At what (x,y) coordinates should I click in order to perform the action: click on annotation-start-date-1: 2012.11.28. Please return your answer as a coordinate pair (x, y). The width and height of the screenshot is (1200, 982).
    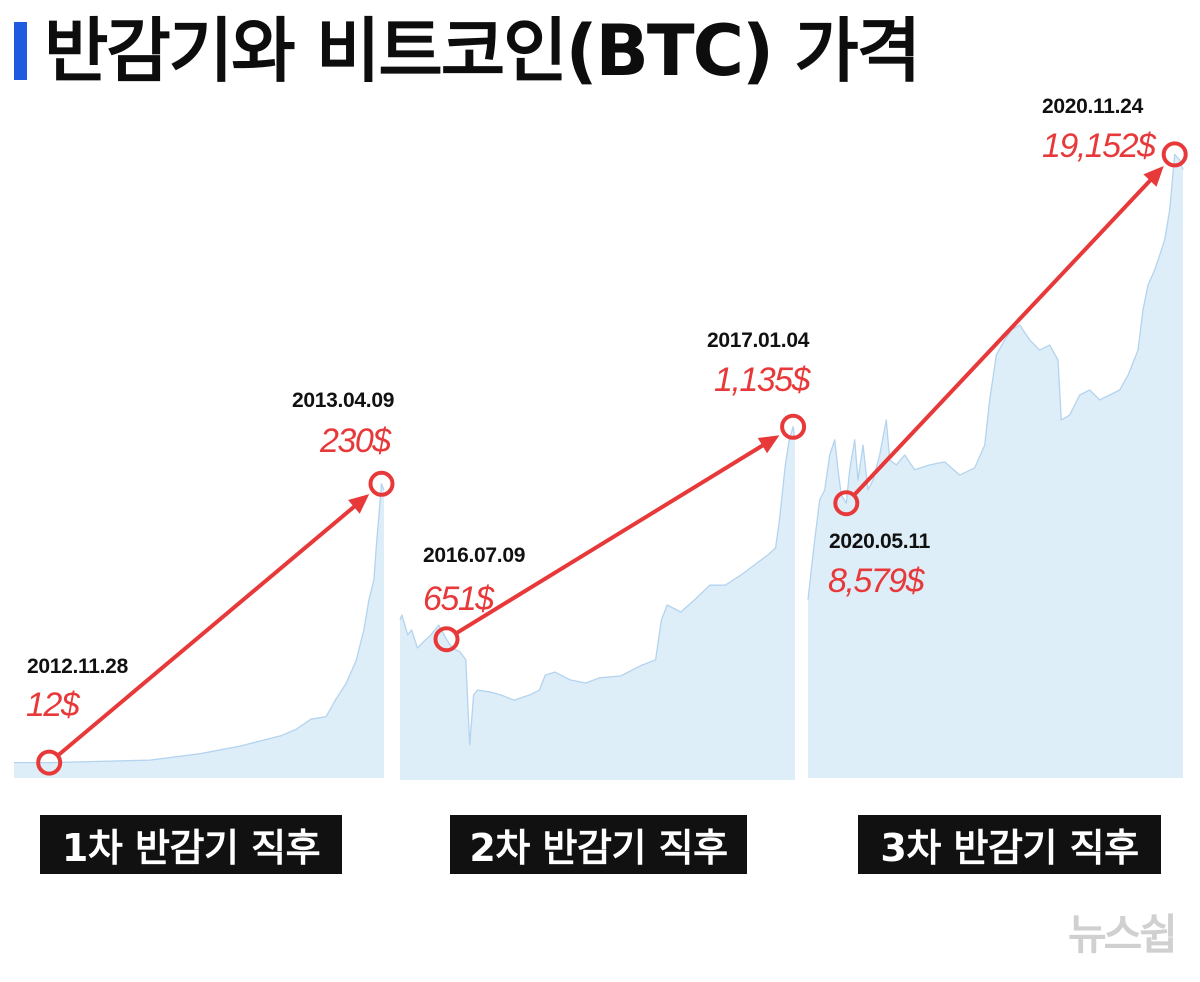
    Looking at the image, I should click on (77, 666).